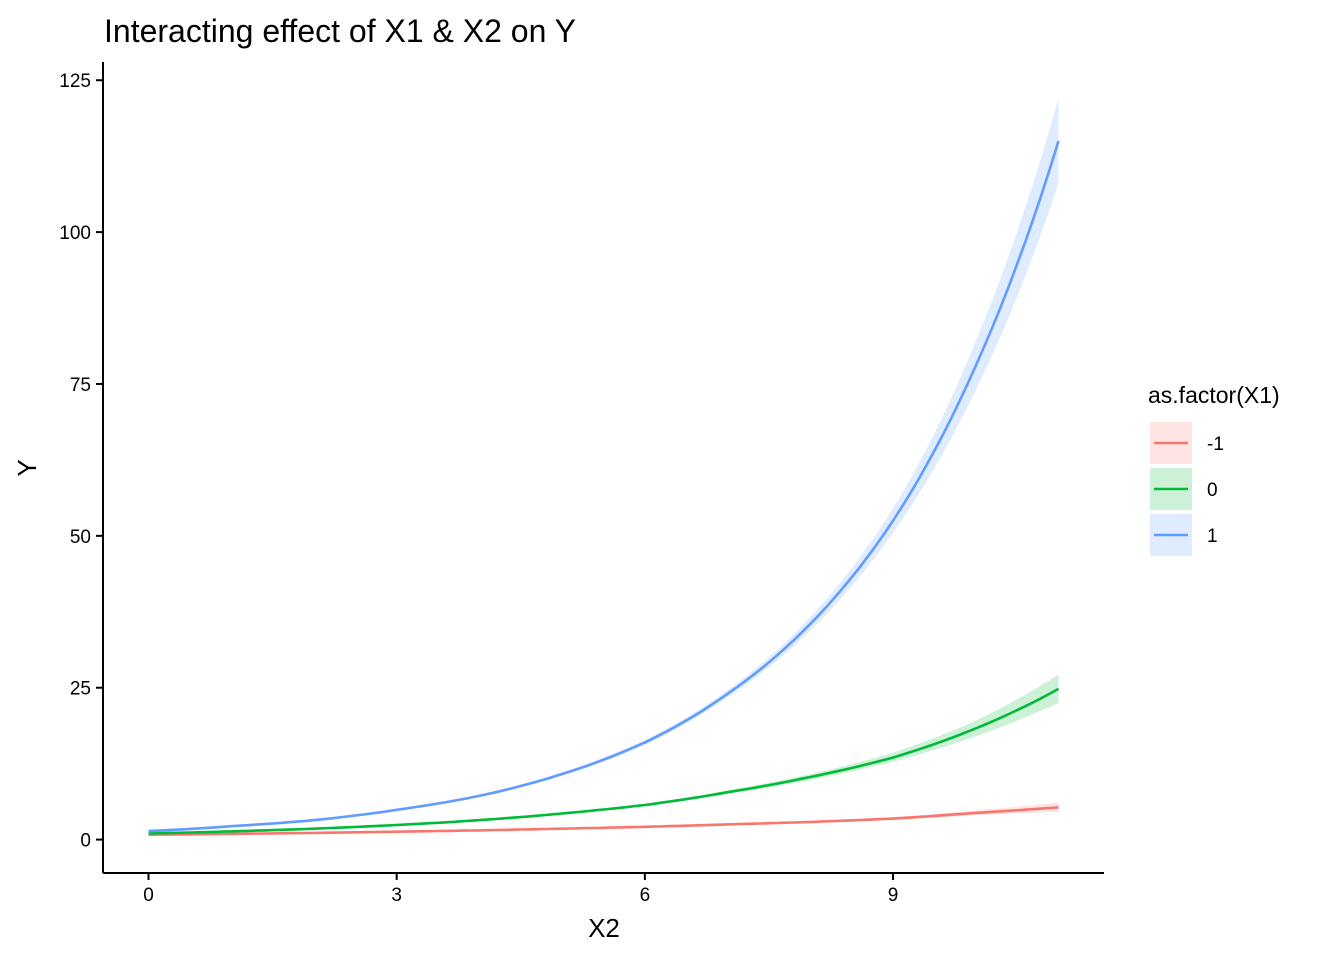  Describe the element at coordinates (396, 895) in the screenshot. I see `x-tick-label: 3` at that location.